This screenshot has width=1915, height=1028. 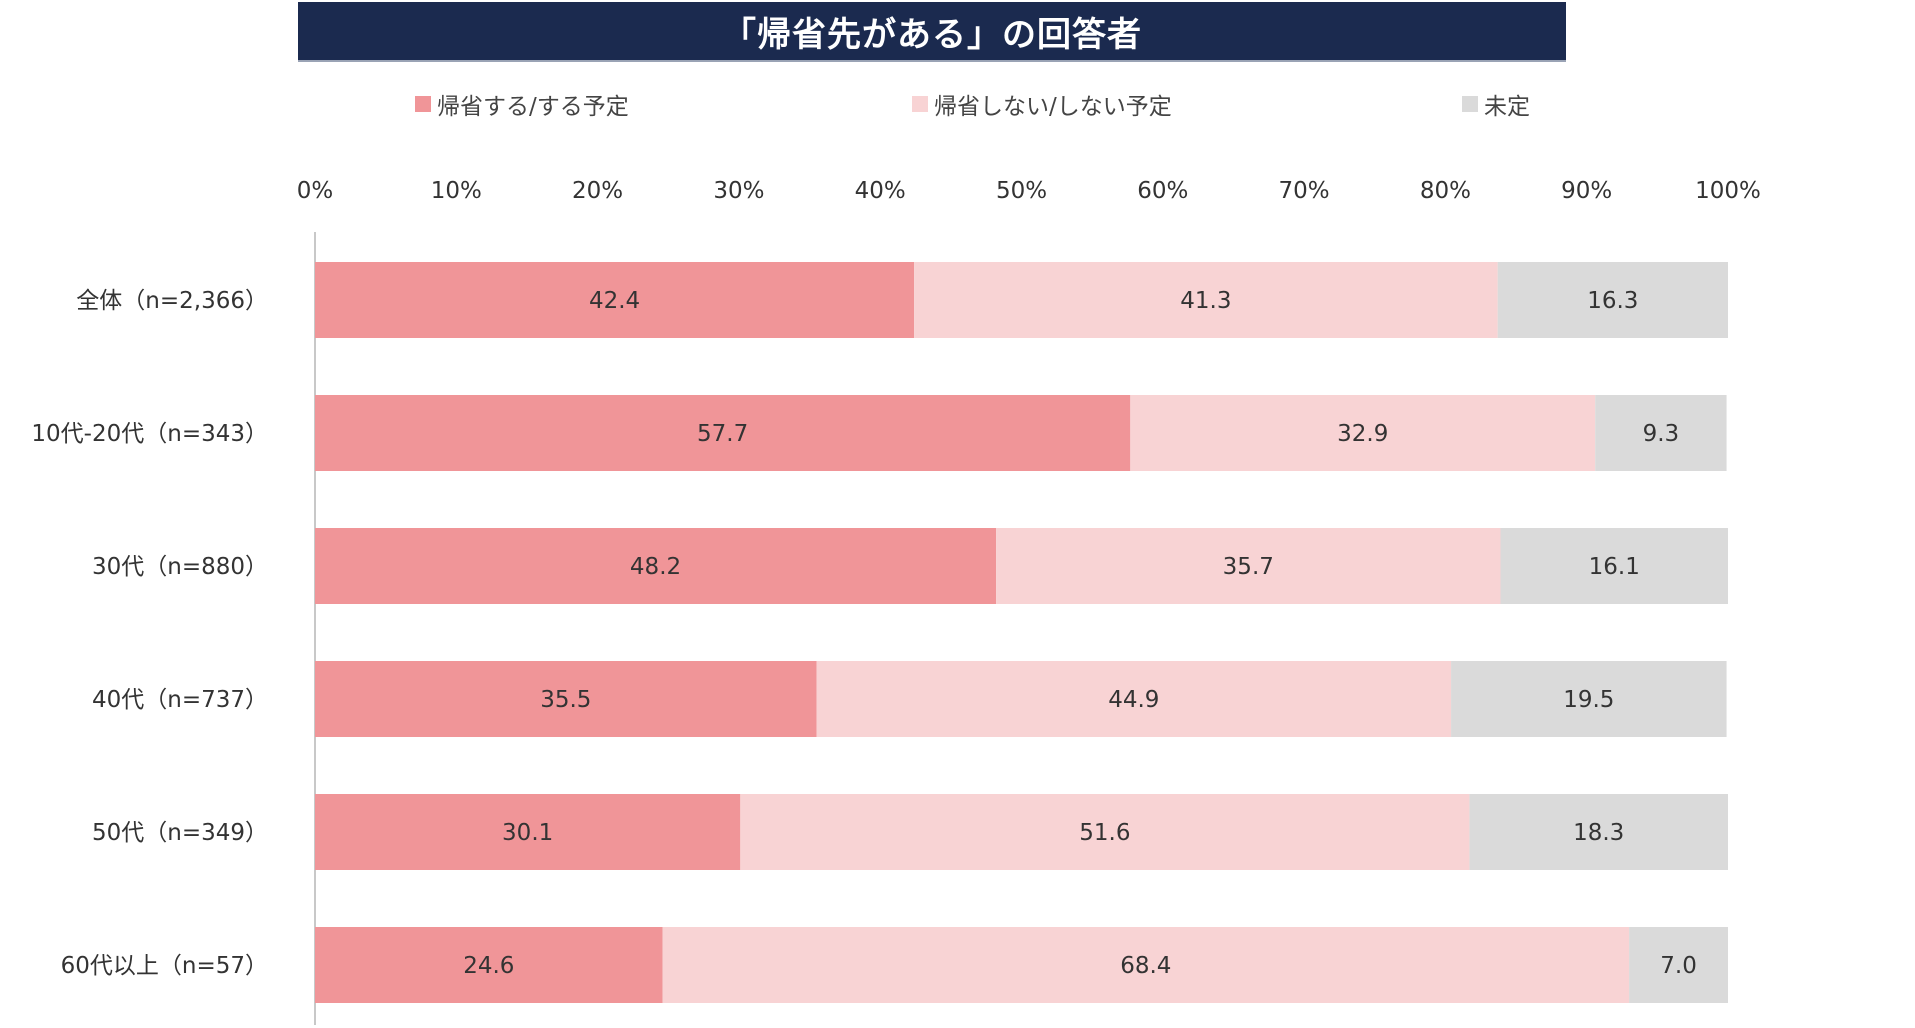 I want to click on chart-legend: 帰省する/する予定 帰省しない/しない予定 未定, so click(x=957, y=104).